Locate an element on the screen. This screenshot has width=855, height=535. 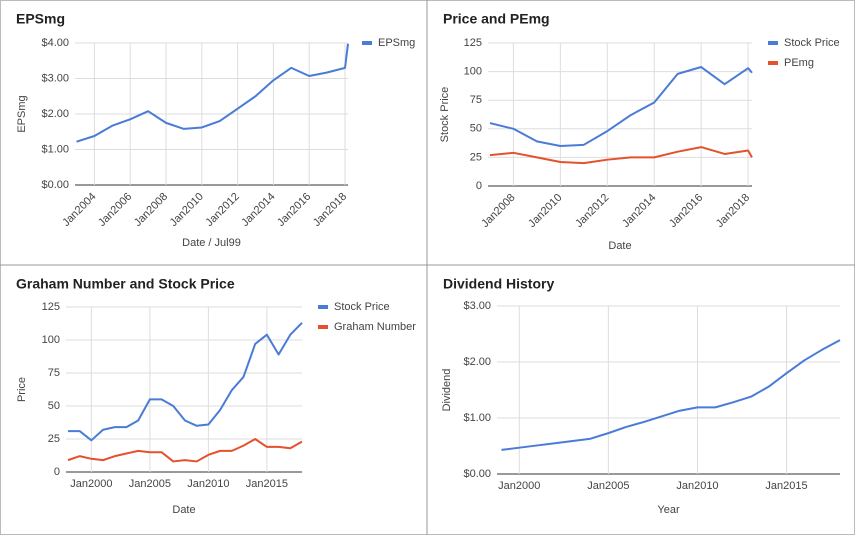
chart-title: Graham Number and Stock Price is located at coordinates (125, 284).